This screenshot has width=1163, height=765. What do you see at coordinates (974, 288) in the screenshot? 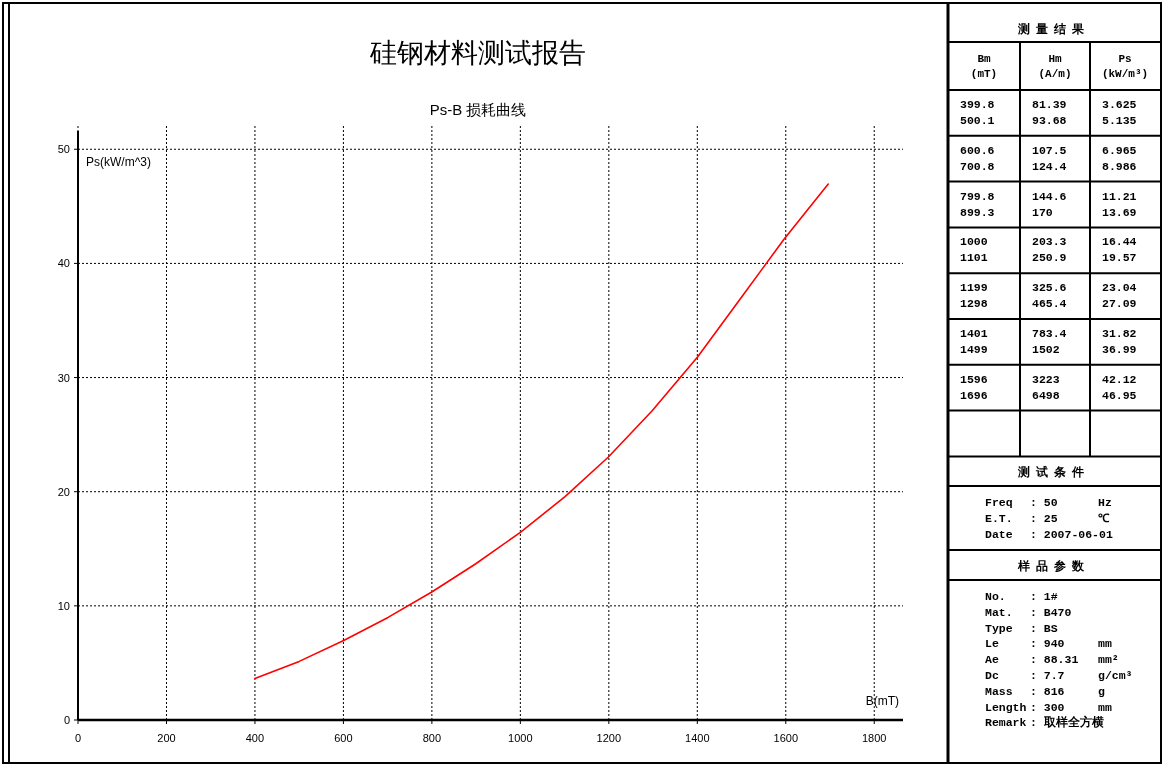
I see `text: 1199` at bounding box center [974, 288].